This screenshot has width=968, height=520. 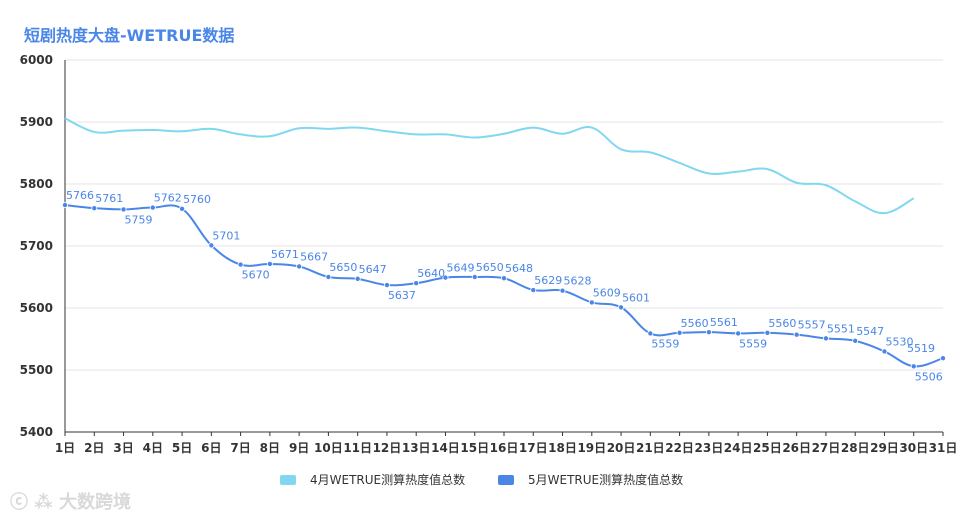 I want to click on x-tick-label: 28日, so click(x=855, y=448).